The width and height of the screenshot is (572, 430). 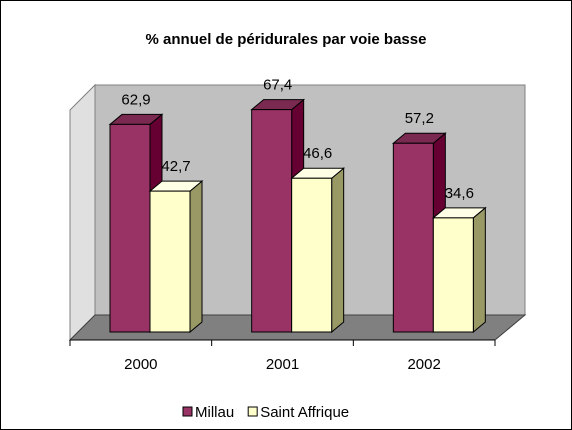 I want to click on chart-title: % annuel de péridurales par voie basse, so click(x=286, y=39).